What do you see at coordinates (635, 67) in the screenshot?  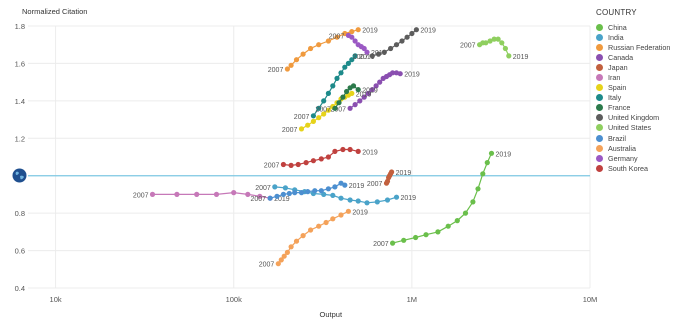 I see `legend-item: Japan` at bounding box center [635, 67].